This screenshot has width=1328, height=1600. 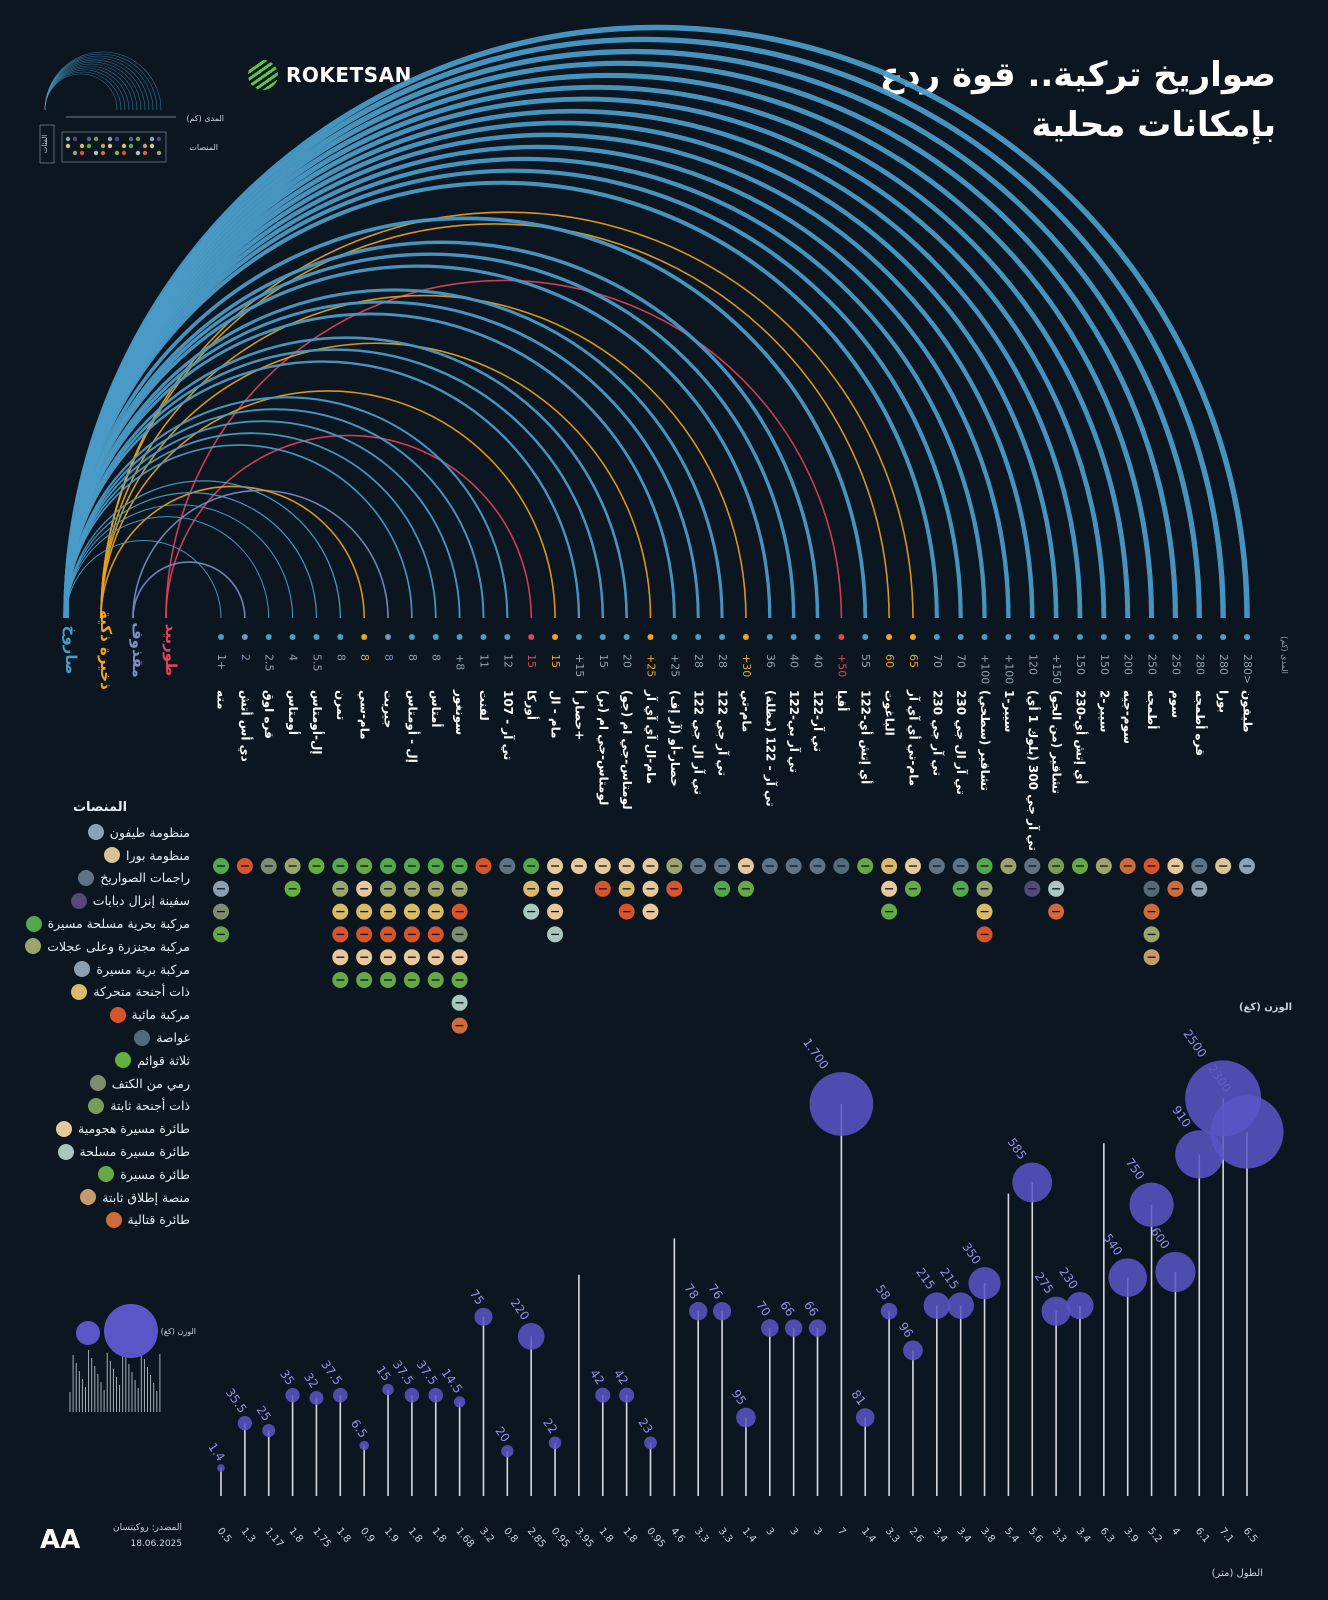 I want to click on missile-name: إل - أومتاس, so click(x=412, y=726).